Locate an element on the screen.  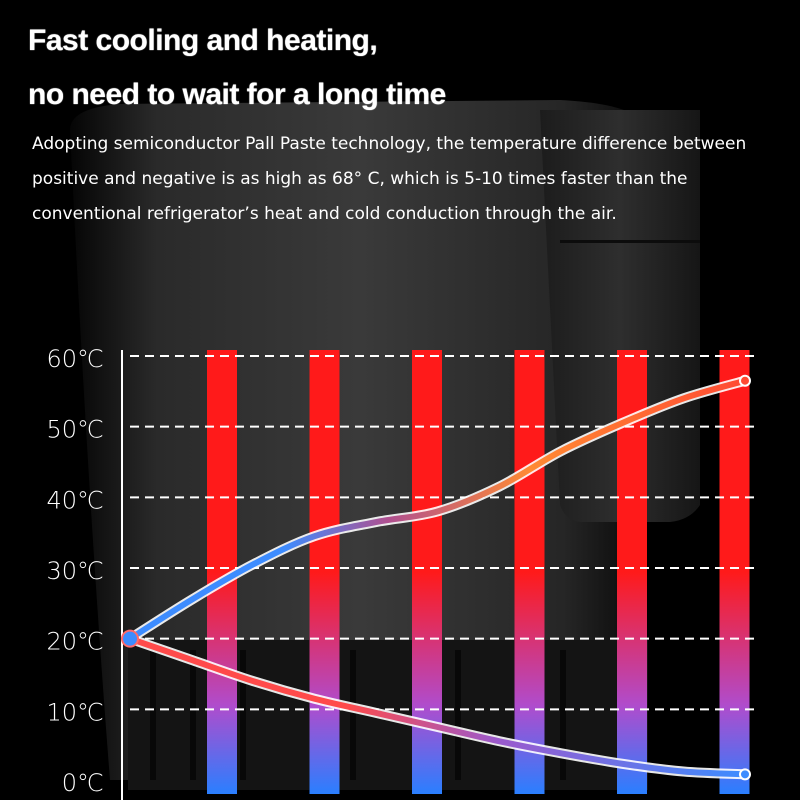
cooling-curve-end-point is located at coordinates (745, 774).